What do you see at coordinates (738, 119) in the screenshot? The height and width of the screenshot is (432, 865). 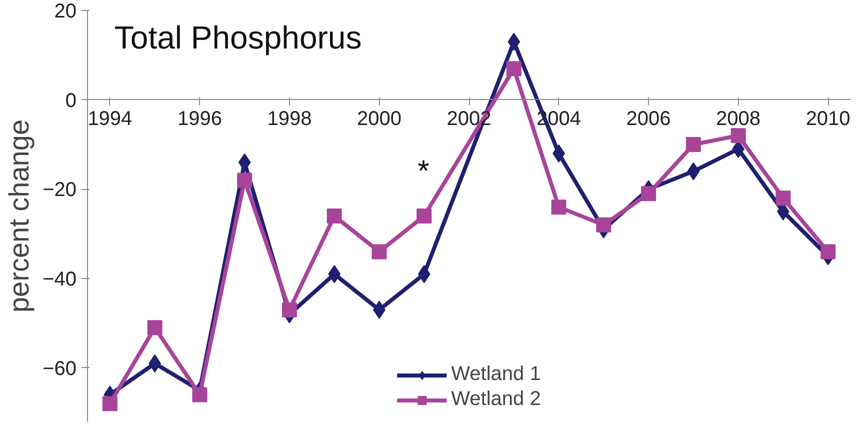 I see `x-tick-label: 2008` at bounding box center [738, 119].